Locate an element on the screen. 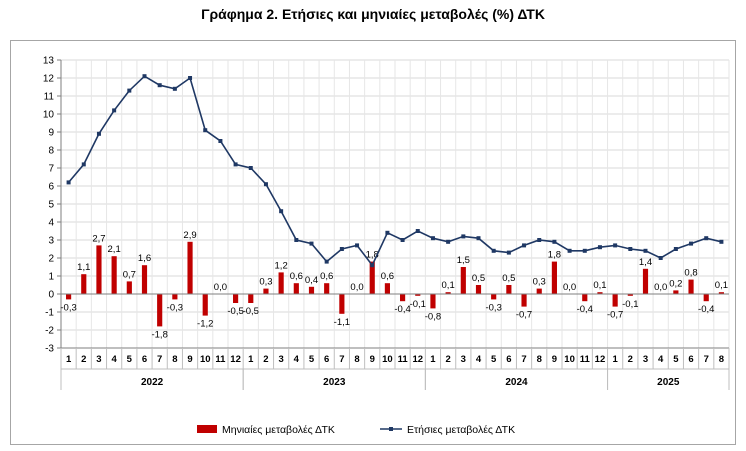  y-tick-label: -1 is located at coordinates (49, 313).